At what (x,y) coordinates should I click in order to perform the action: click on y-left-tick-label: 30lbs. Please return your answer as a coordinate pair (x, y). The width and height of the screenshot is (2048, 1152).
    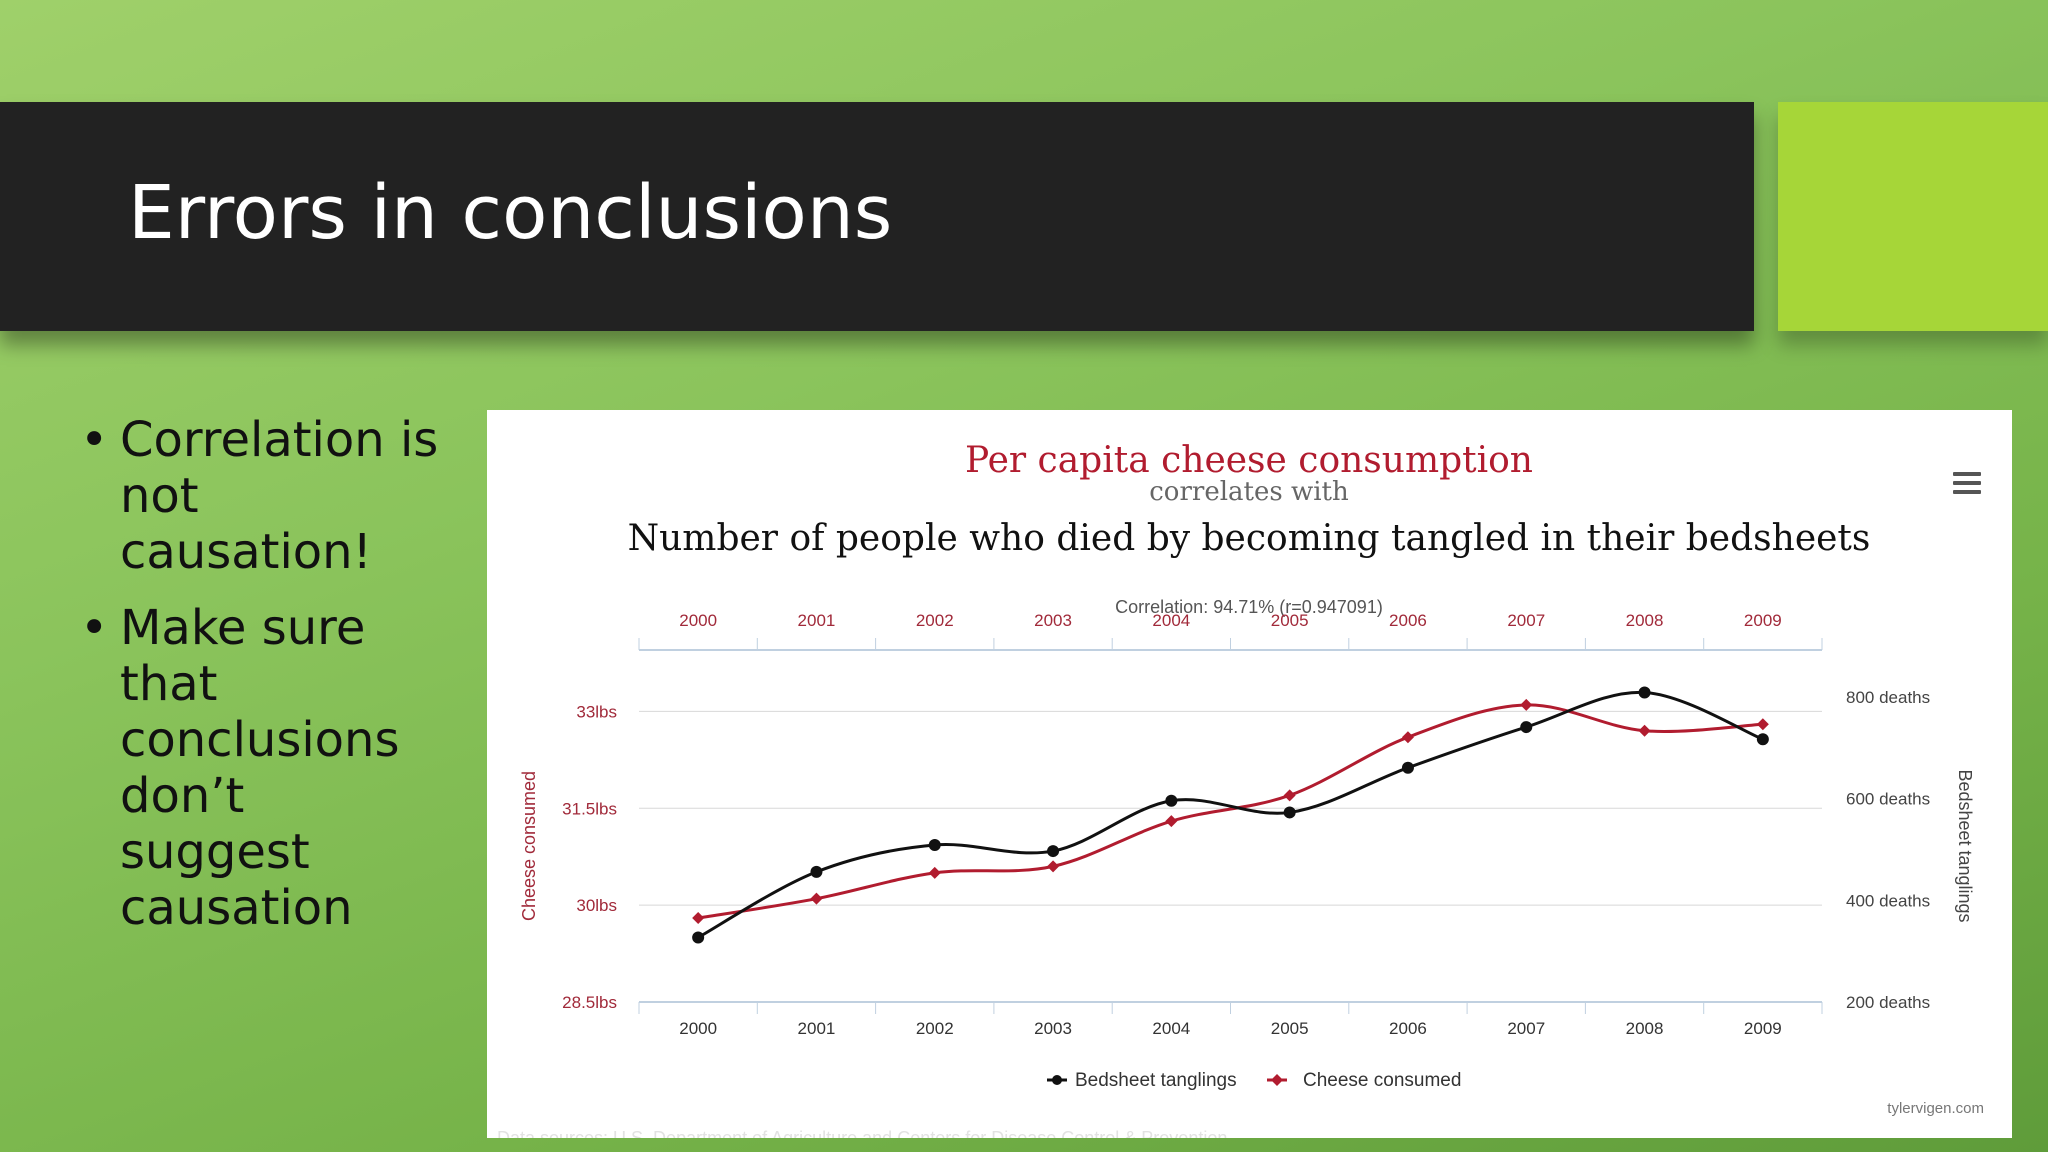
    Looking at the image, I should click on (596, 905).